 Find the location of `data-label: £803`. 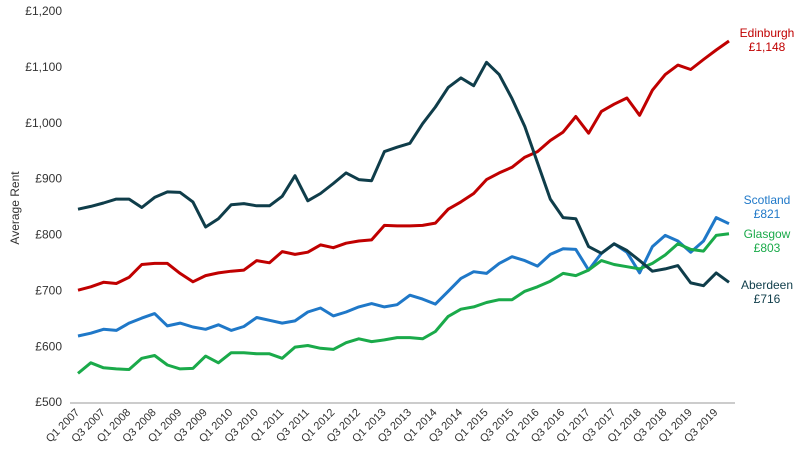

data-label: £803 is located at coordinates (767, 248).